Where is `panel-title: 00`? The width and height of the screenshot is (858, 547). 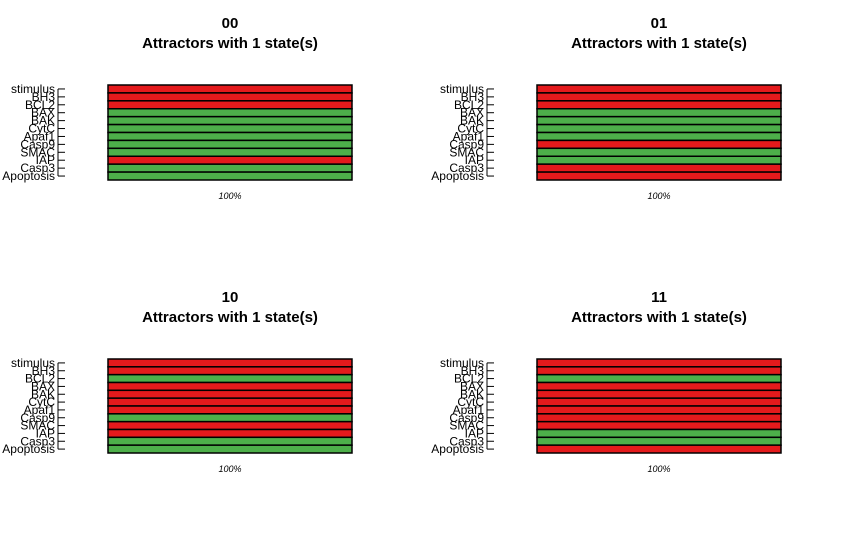 panel-title: 00 is located at coordinates (230, 23).